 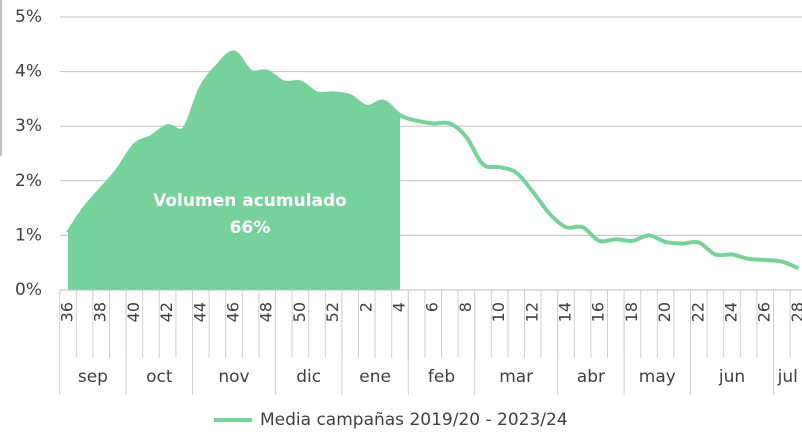 What do you see at coordinates (266, 312) in the screenshot?
I see `x-tick-label: 48` at bounding box center [266, 312].